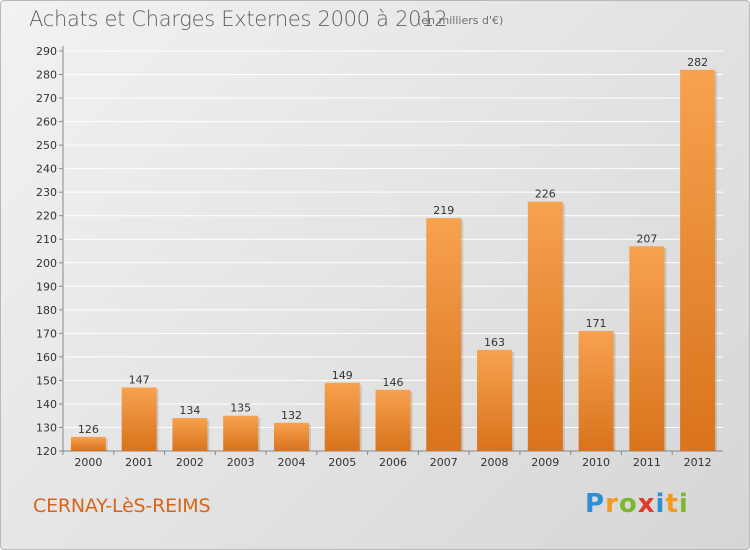 The height and width of the screenshot is (550, 750). Describe the element at coordinates (190, 434) in the screenshot. I see `bar-2002` at that location.